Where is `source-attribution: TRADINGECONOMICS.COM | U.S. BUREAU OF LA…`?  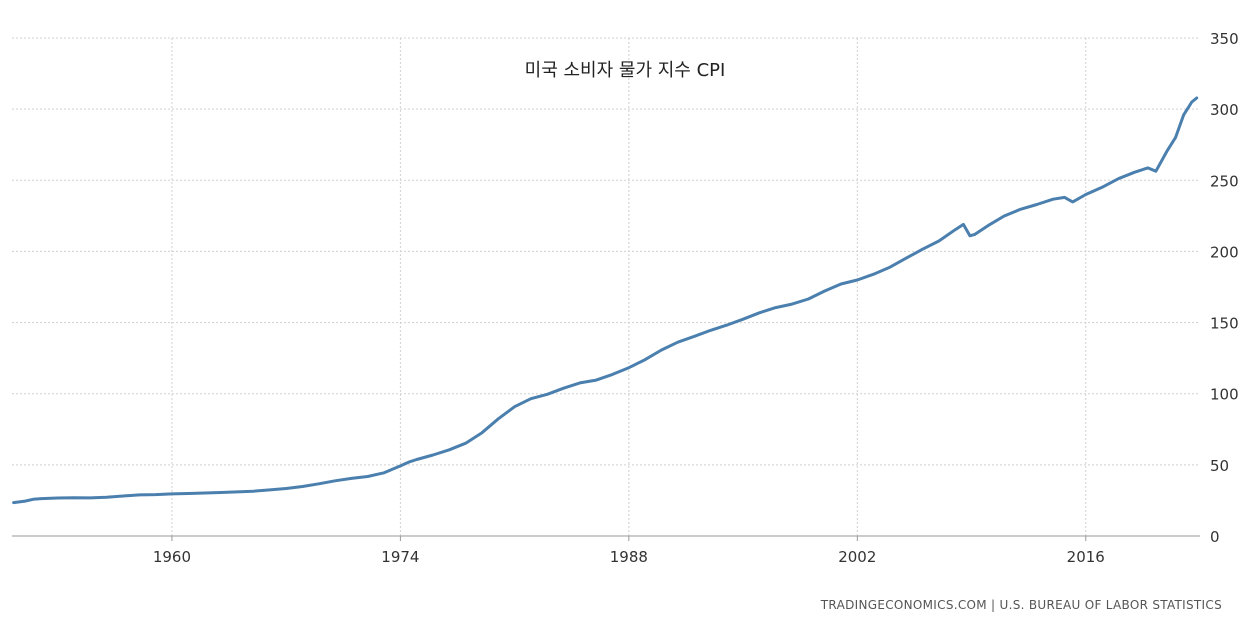
source-attribution: TRADINGECONOMICS.COM | U.S. BUREAU OF LA… is located at coordinates (1021, 605).